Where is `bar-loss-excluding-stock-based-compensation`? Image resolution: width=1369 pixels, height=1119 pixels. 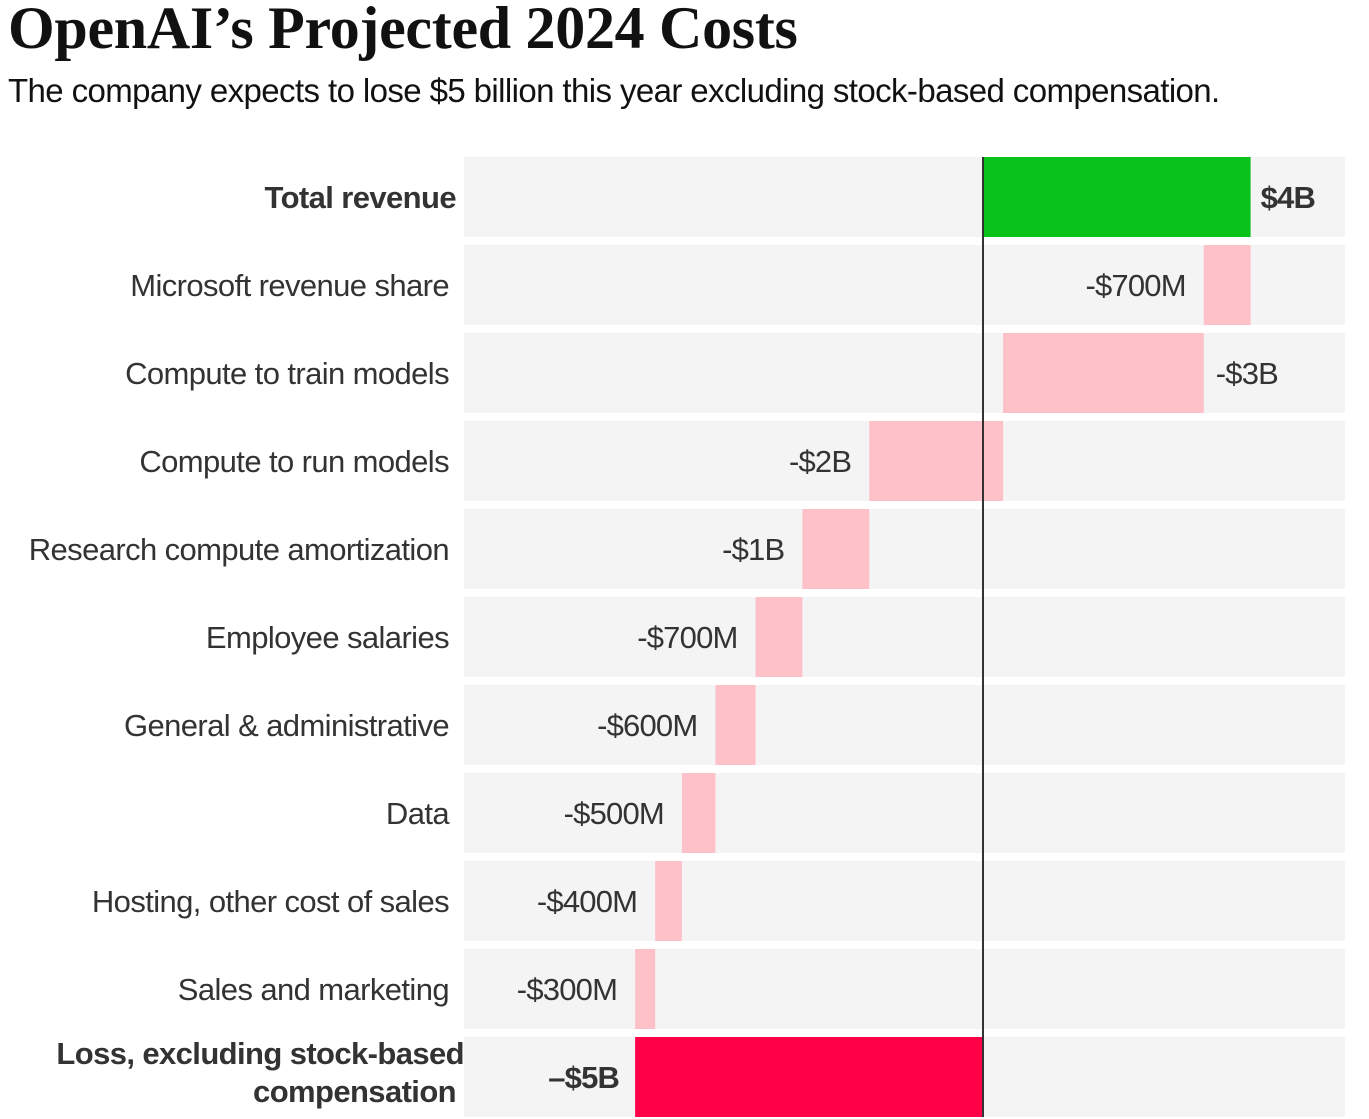
bar-loss-excluding-stock-based-compensation is located at coordinates (809, 1077).